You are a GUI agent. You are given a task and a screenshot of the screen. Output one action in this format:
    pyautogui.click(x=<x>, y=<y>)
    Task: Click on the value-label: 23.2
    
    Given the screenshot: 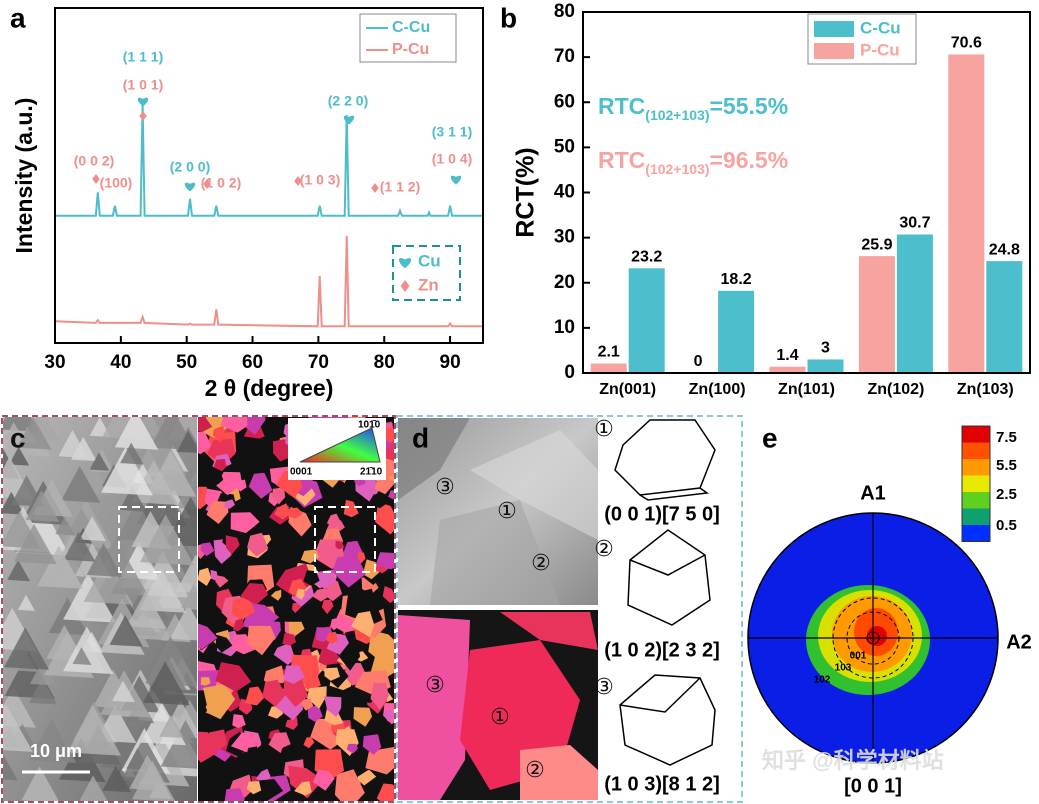 What is the action you would take?
    pyautogui.click(x=646, y=257)
    